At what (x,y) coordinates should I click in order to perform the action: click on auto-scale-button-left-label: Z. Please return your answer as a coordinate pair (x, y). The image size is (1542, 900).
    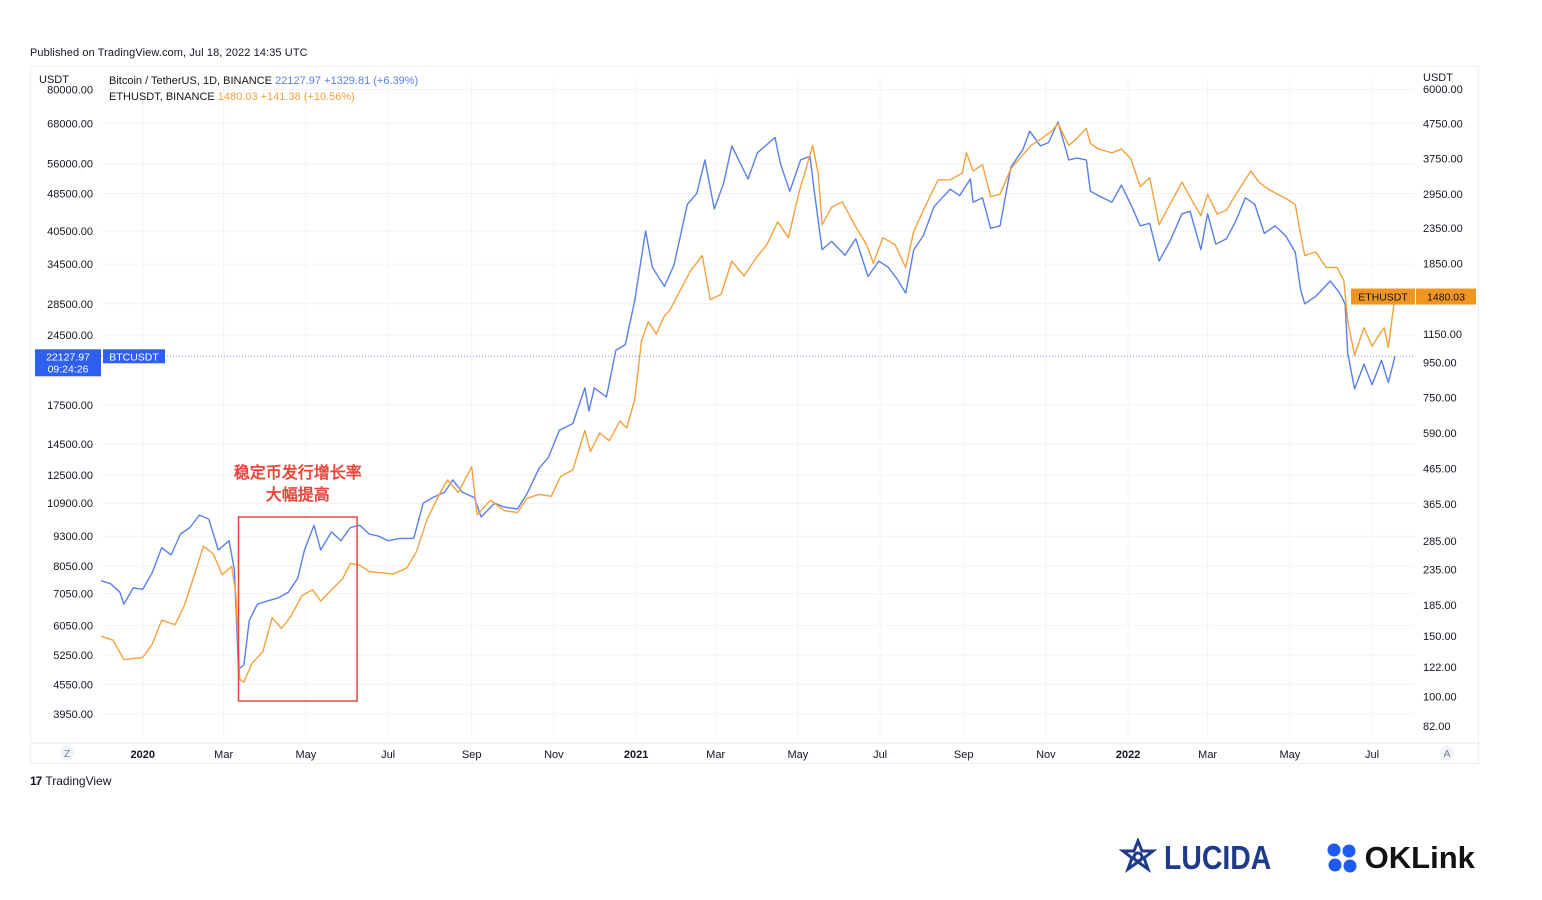
    Looking at the image, I should click on (67, 754).